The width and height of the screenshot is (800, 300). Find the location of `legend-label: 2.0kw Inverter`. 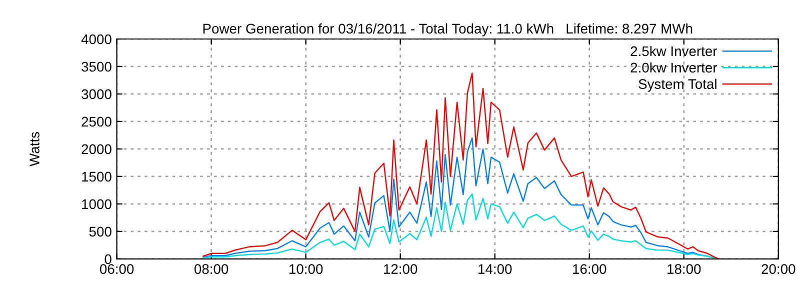

legend-label: 2.0kw Inverter is located at coordinates (674, 67).